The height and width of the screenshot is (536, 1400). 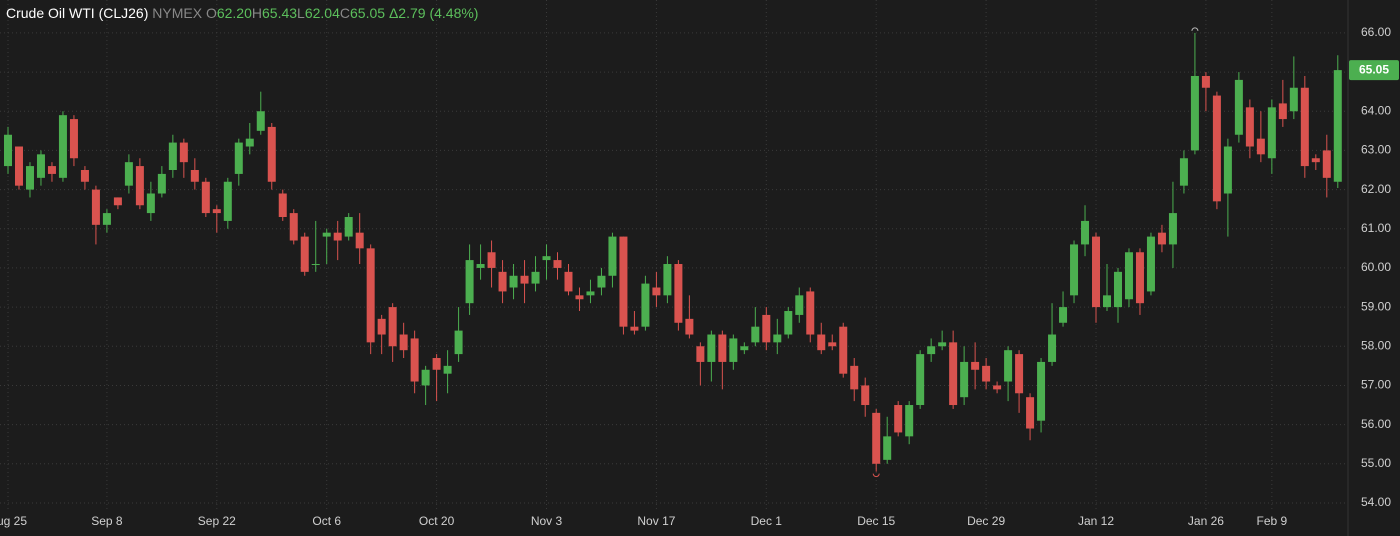 What do you see at coordinates (1376, 189) in the screenshot?
I see `y-tick-label: 62.00` at bounding box center [1376, 189].